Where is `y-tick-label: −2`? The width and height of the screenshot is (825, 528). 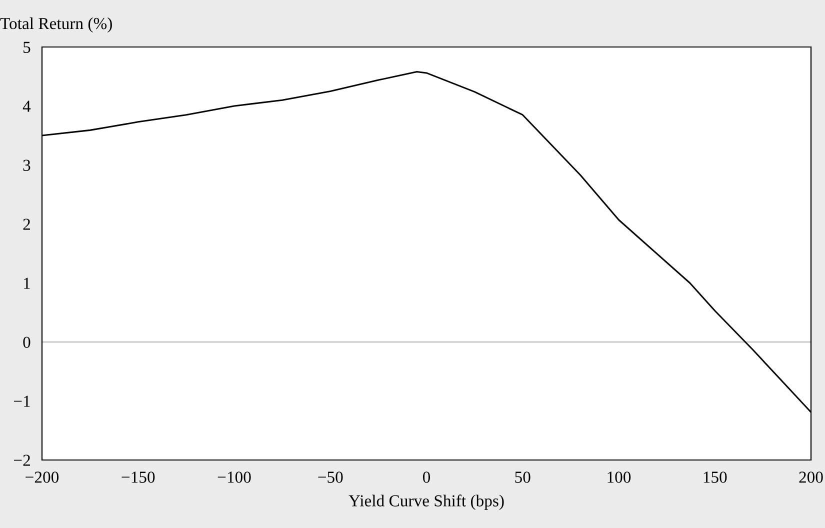
y-tick-label: −2 is located at coordinates (22, 460).